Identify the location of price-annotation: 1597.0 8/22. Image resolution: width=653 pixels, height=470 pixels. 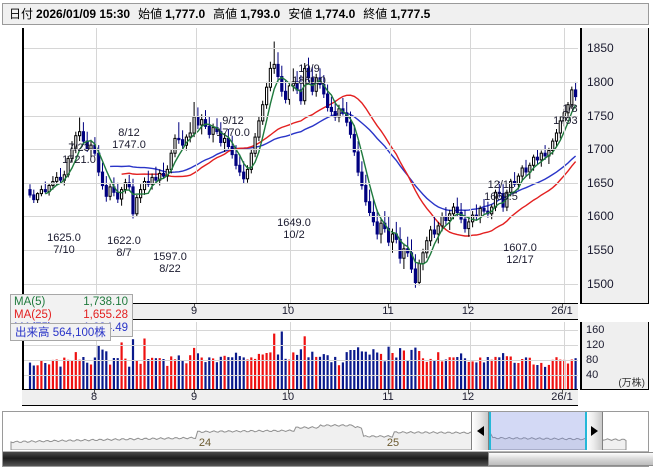
(170, 263).